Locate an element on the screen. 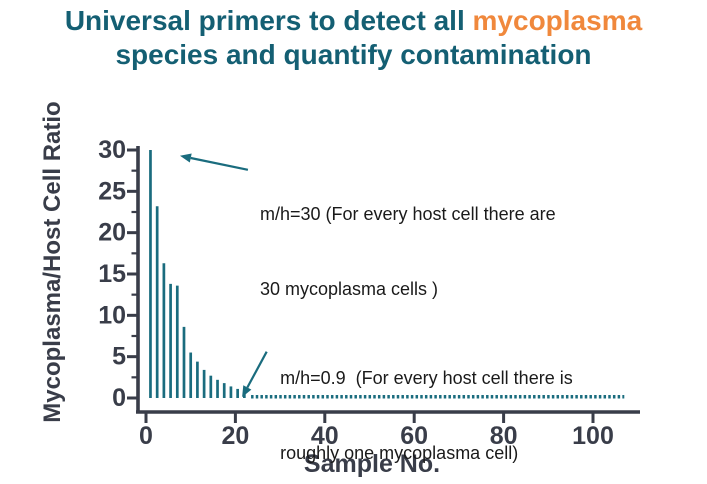 This screenshot has height=484, width=707. y-tick-label: 20 is located at coordinates (112, 233).